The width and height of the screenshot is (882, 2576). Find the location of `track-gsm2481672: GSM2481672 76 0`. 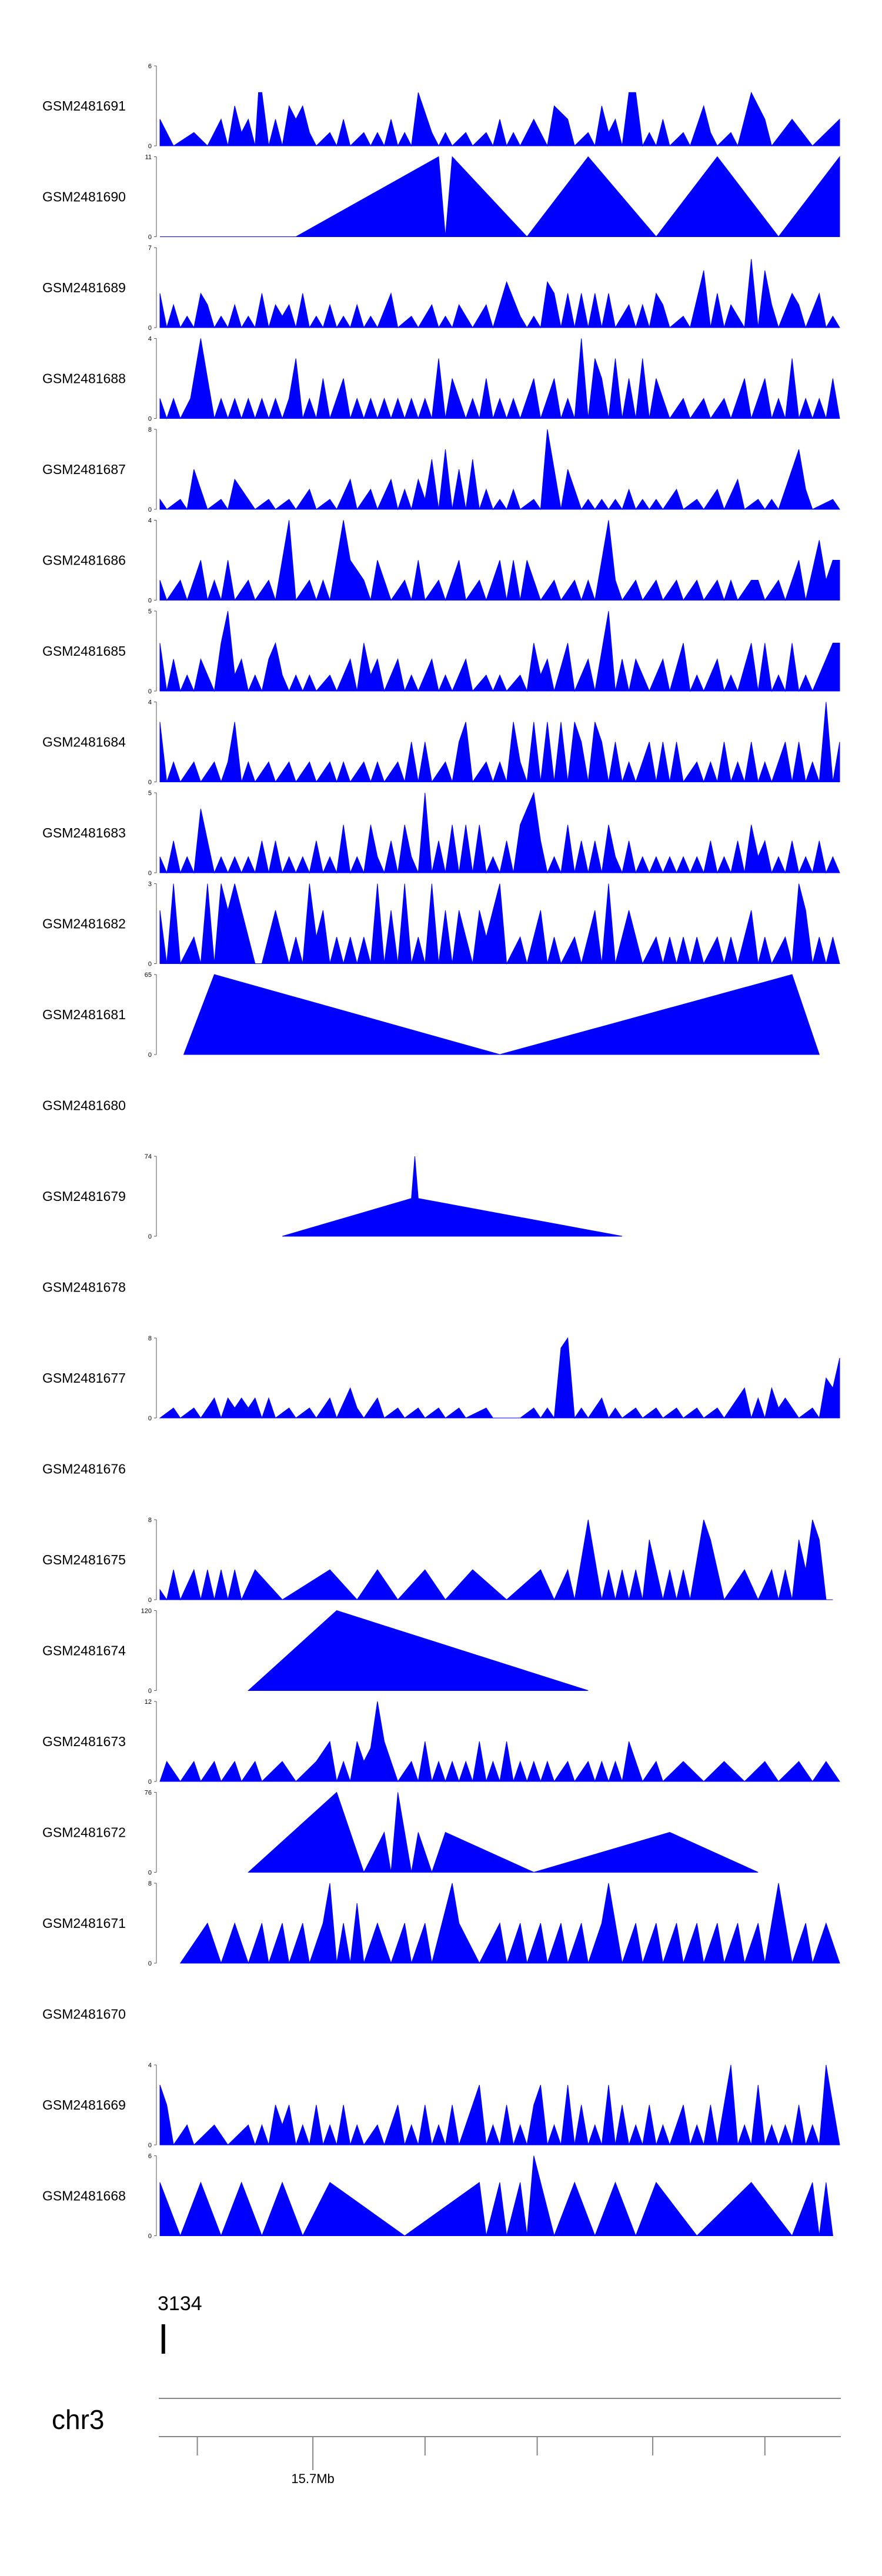

track-gsm2481672: GSM2481672 76 0 is located at coordinates (400, 1833).